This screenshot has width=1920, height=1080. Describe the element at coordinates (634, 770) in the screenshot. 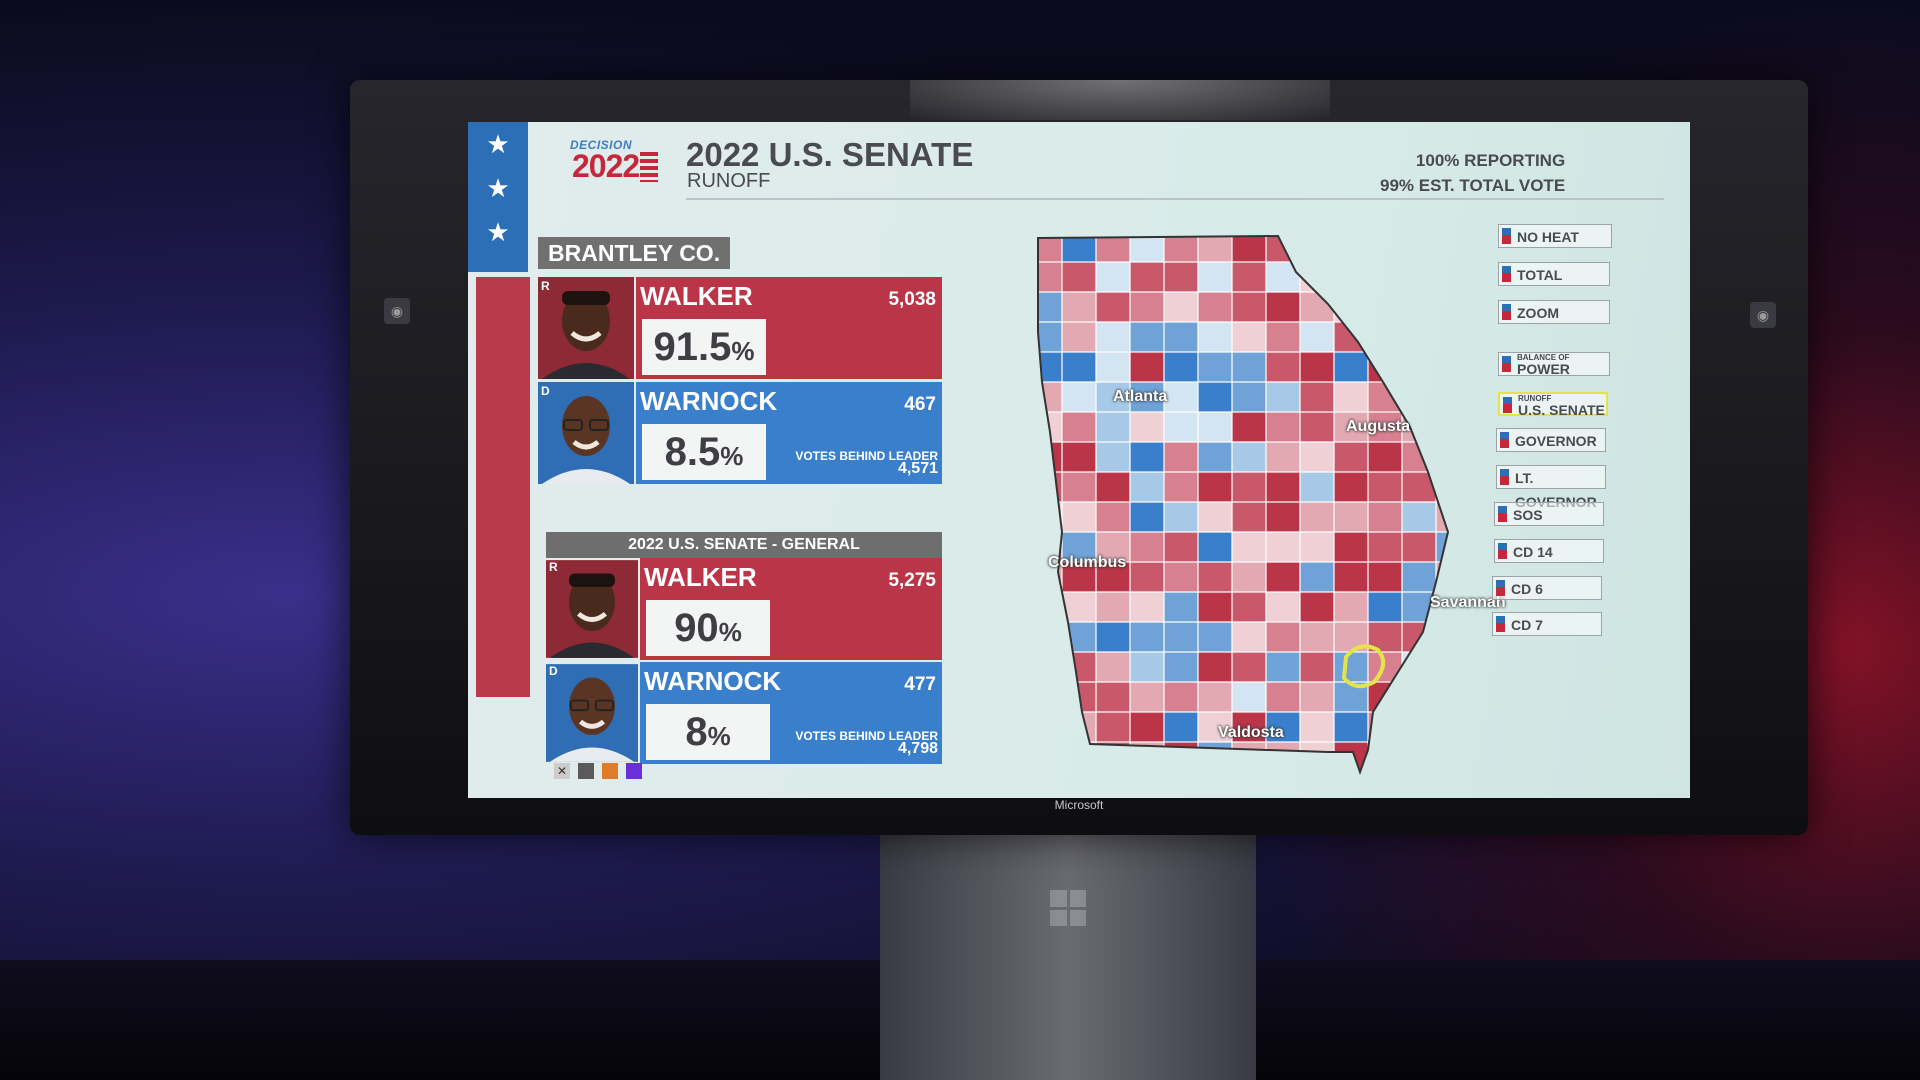

I see `swatch-purple` at that location.